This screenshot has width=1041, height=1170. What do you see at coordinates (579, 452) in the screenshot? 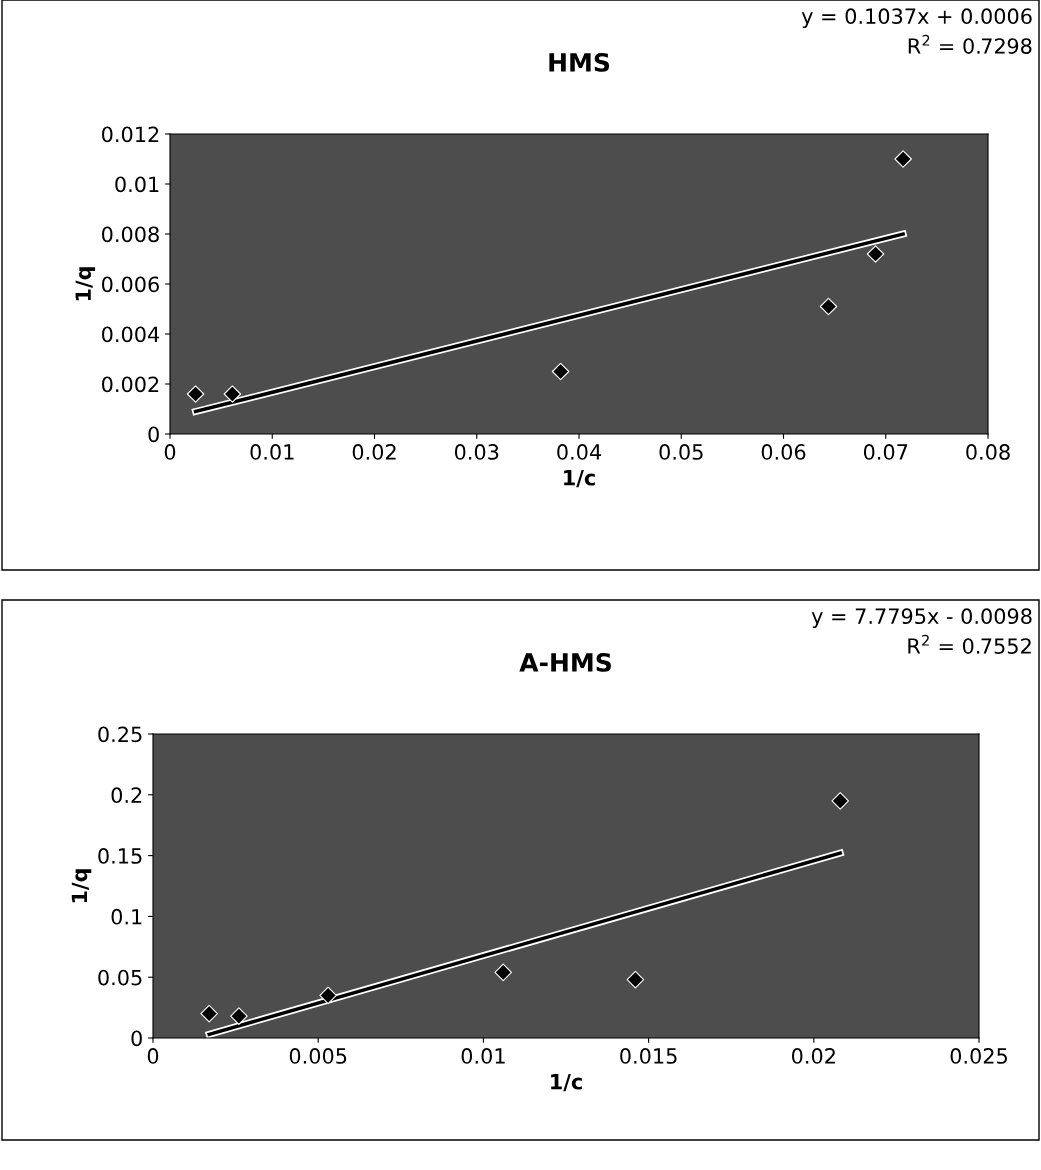
I see `x-tick-label: 0.04` at bounding box center [579, 452].